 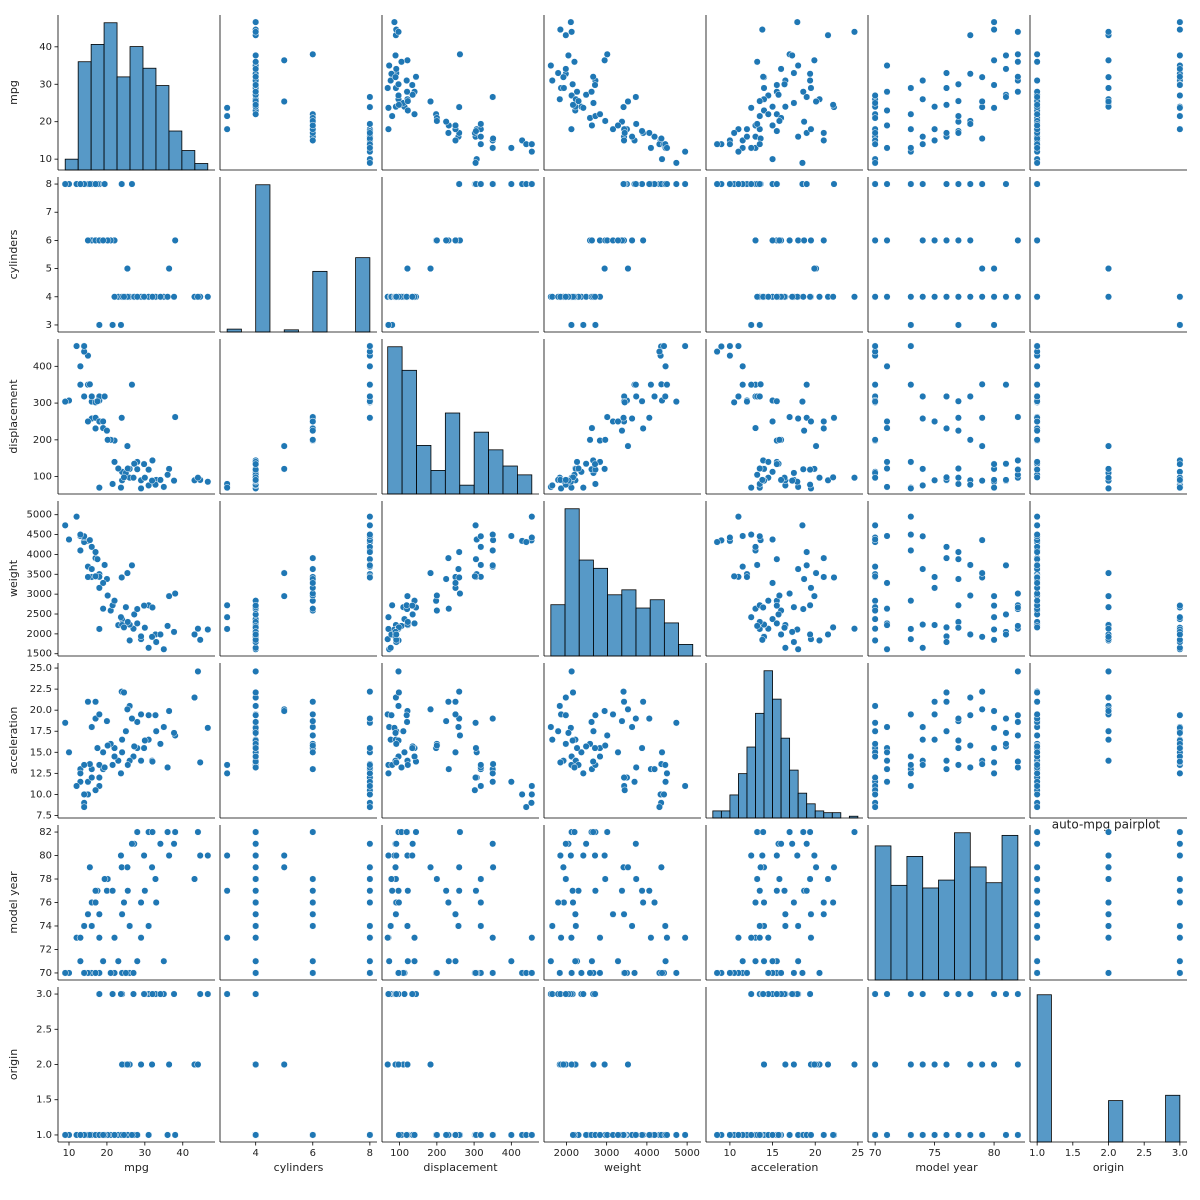 I want to click on x-tick-label: 80, so click(x=994, y=1153).